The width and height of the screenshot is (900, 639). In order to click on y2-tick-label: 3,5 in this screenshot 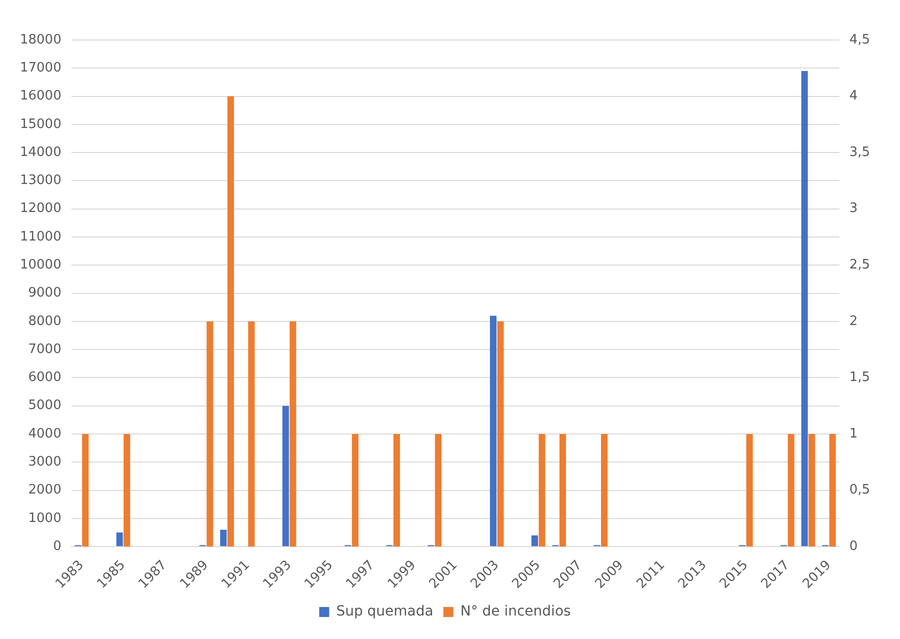, I will do `click(859, 152)`.